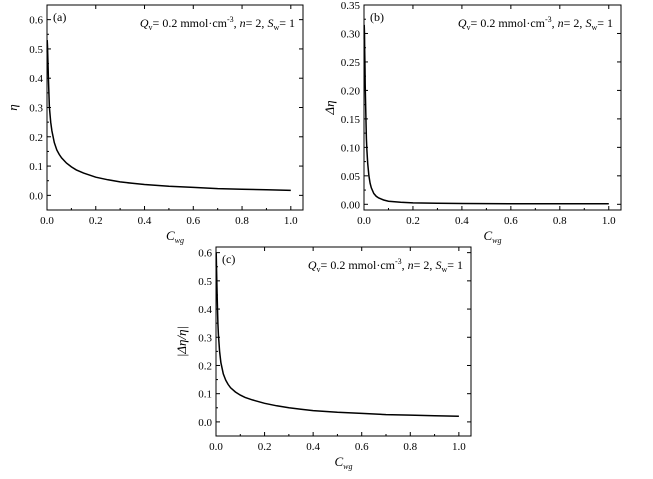 The image size is (653, 479). I want to click on y-tick-label: 0.05, so click(351, 177).